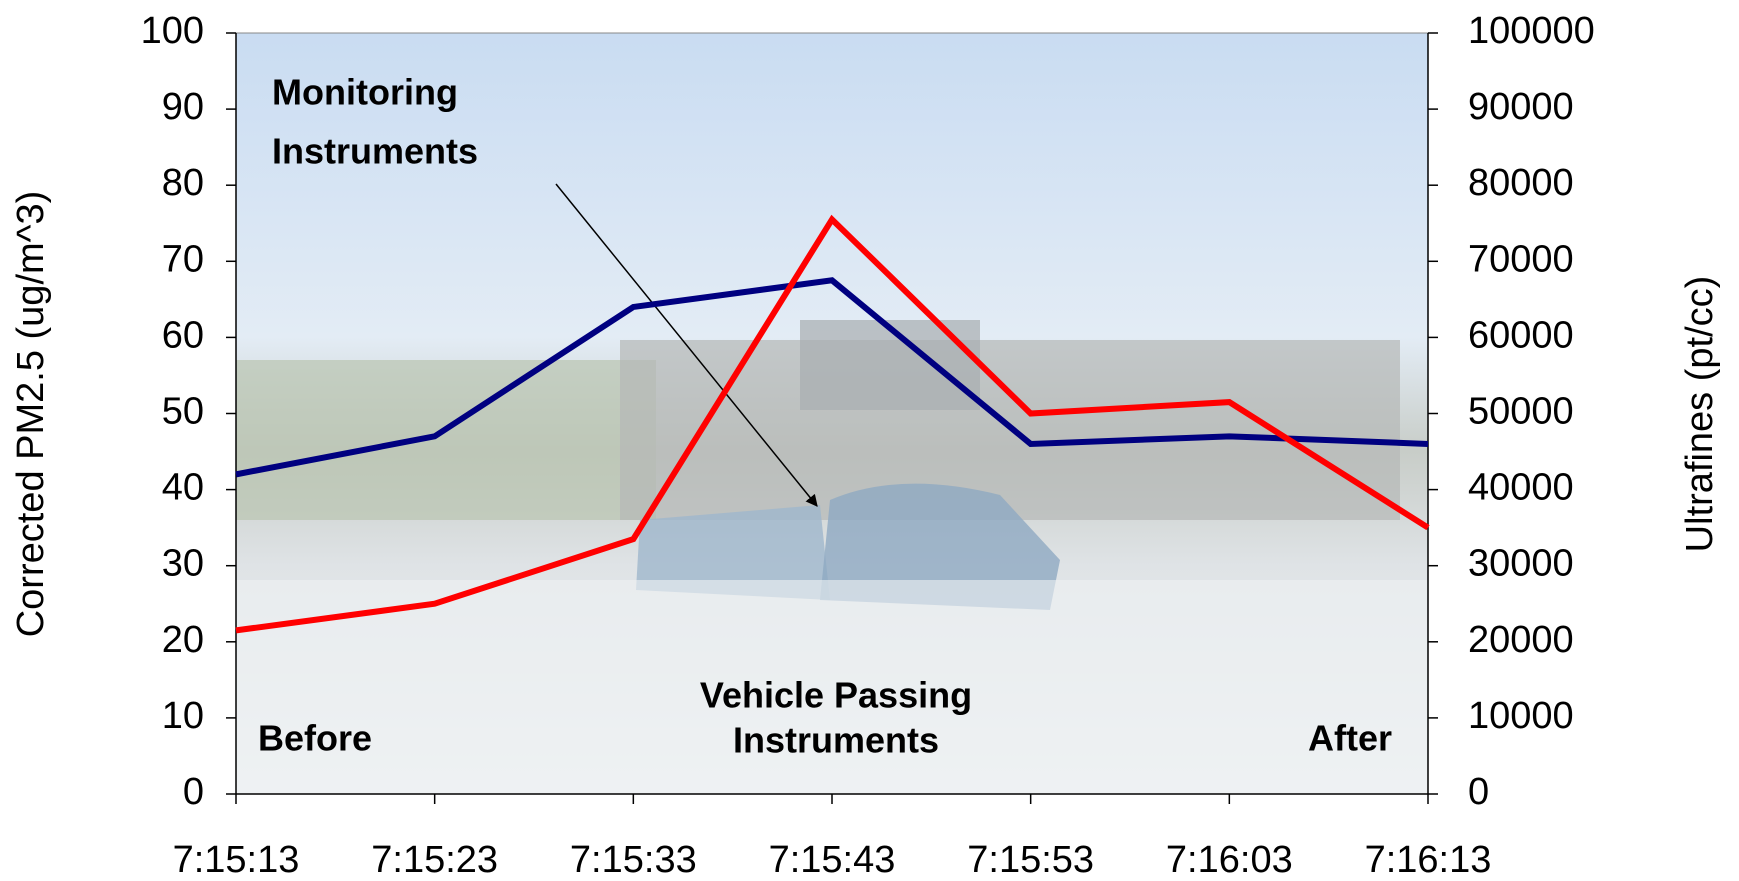 This screenshot has width=1739, height=881. Describe the element at coordinates (172, 31) in the screenshot. I see `y-tick-label: 100` at that location.